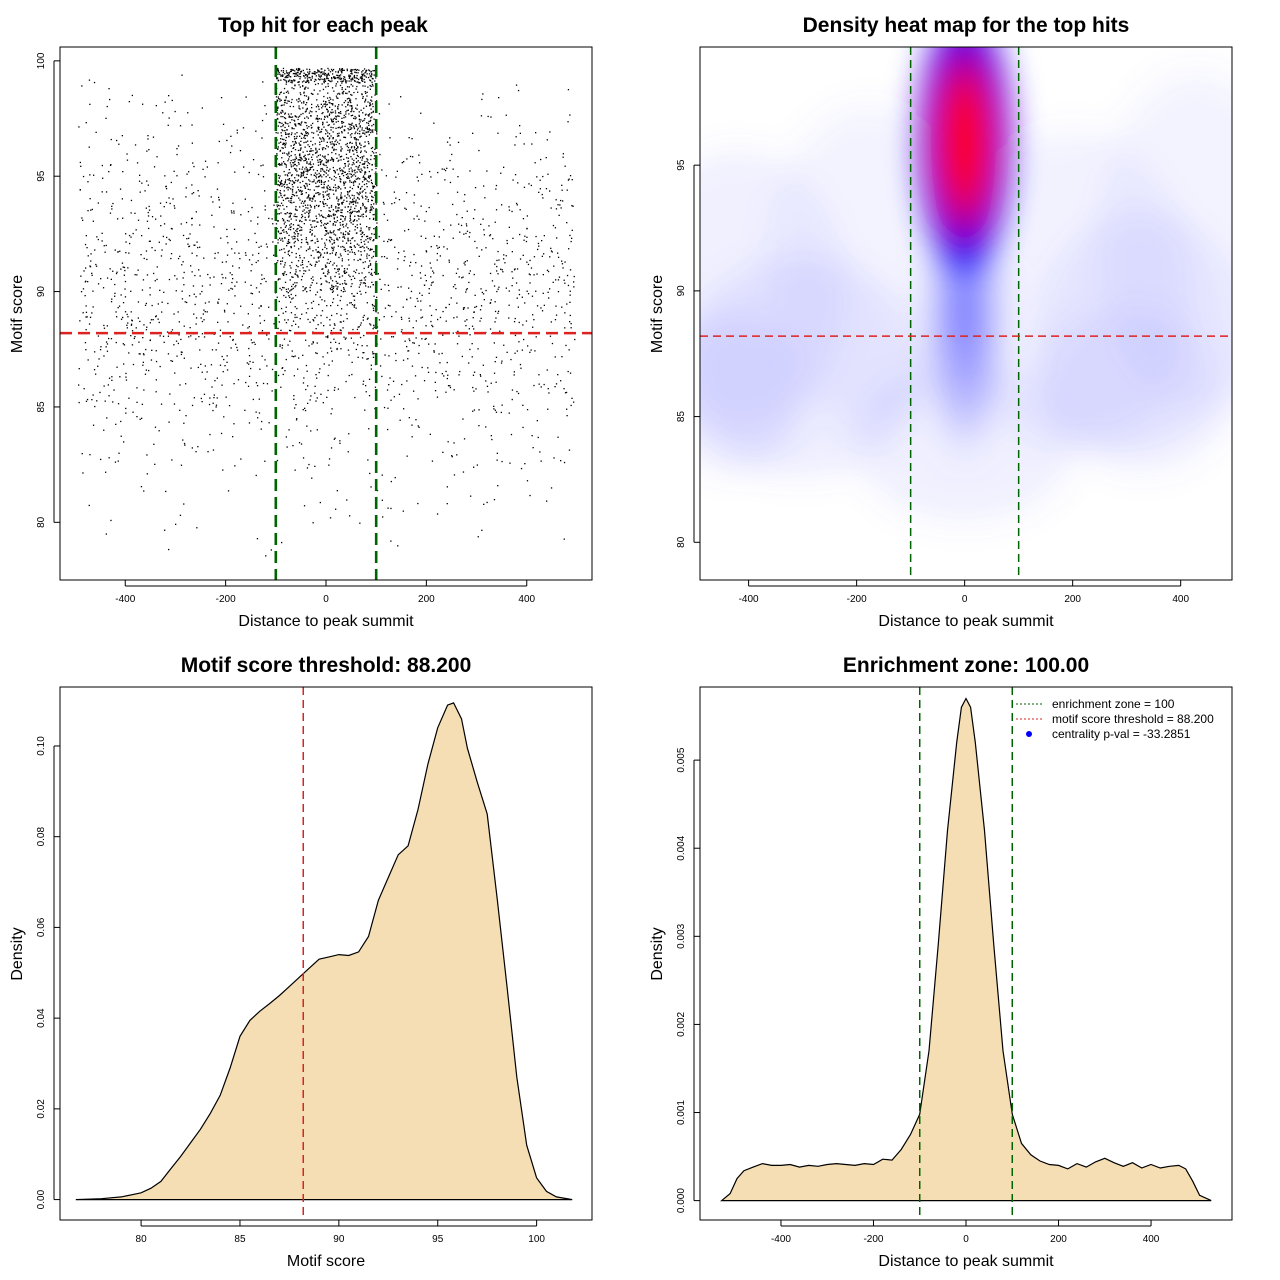 This screenshot has height=1280, width=1280. I want to click on distance-density-x-tick-label: 400, so click(1151, 1239).